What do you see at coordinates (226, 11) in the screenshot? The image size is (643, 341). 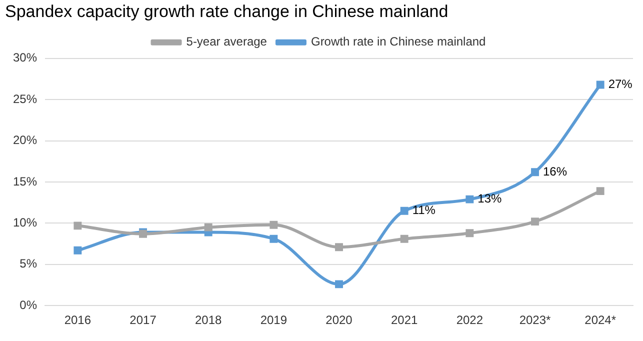 I see `chart-title: Spandex capacity growth rate change in Chinese mainland` at bounding box center [226, 11].